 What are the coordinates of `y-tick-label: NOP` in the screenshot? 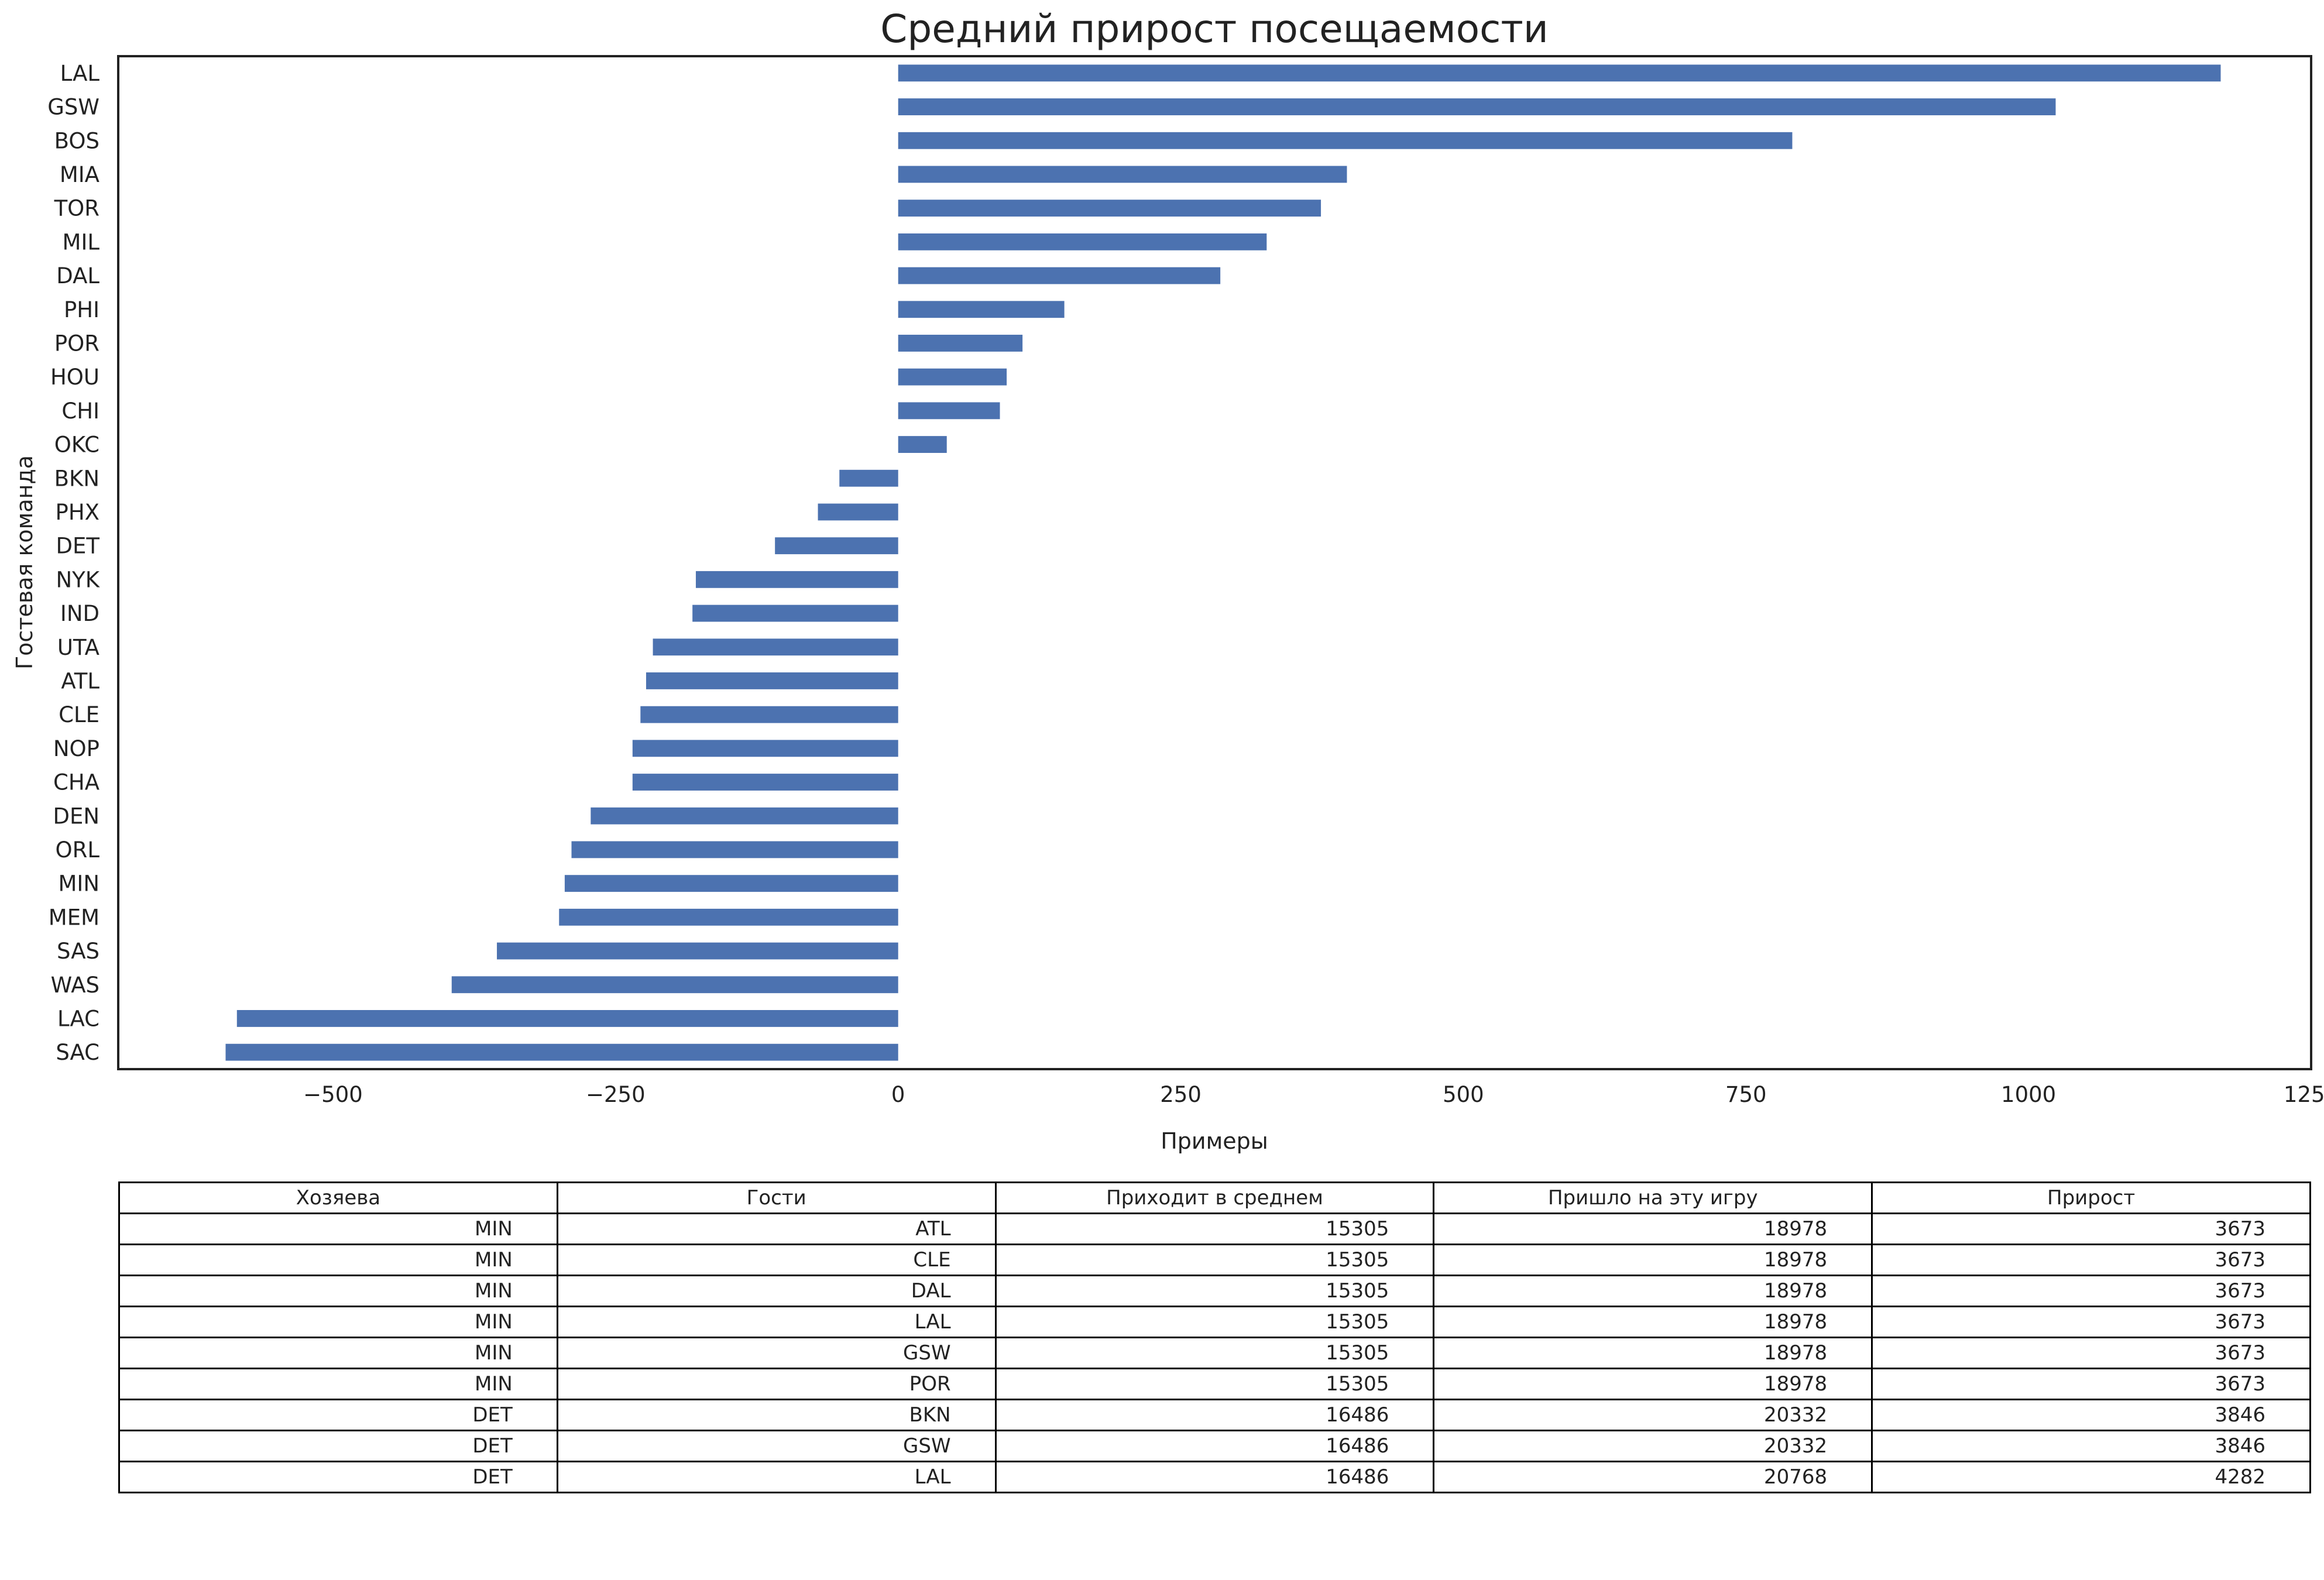 It's located at (76, 748).